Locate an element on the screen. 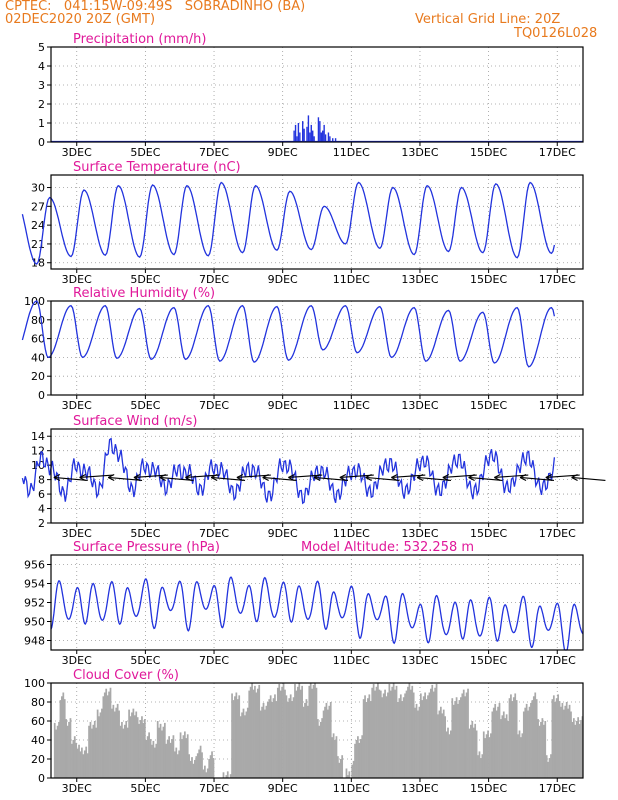  wind-xtick-label: 9DEC is located at coordinates (283, 533).